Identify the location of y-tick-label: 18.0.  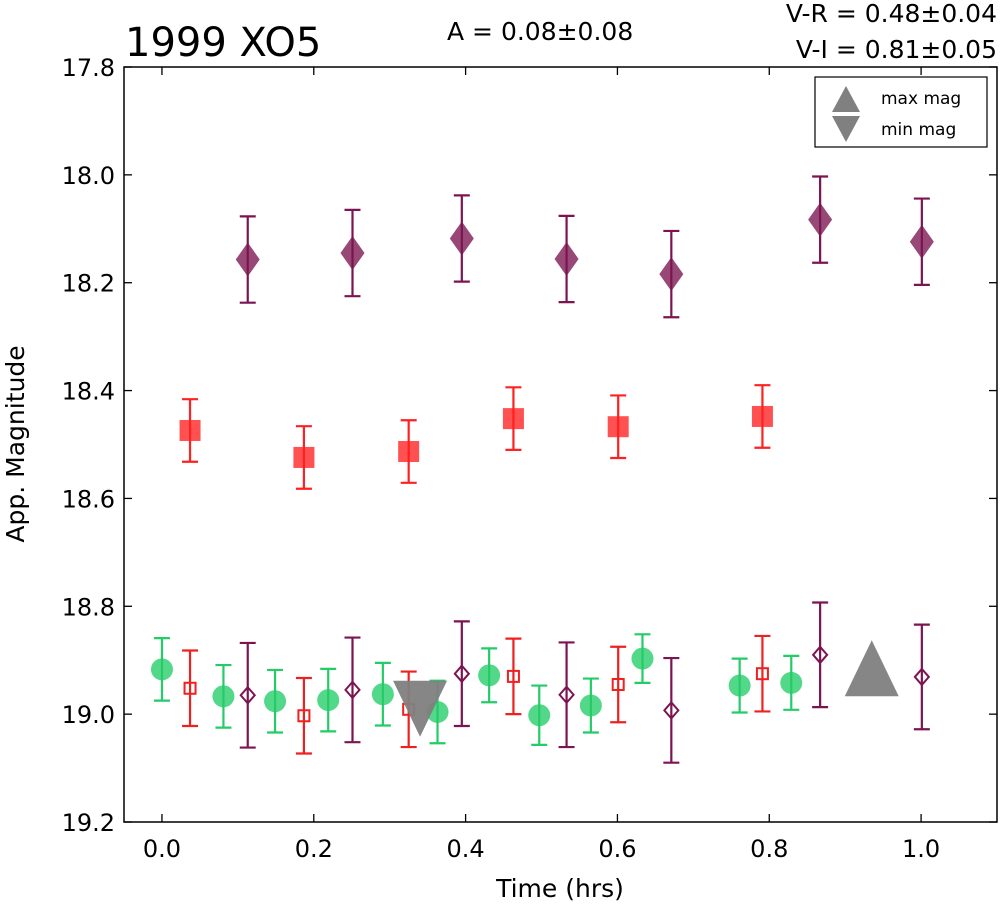
(88, 176).